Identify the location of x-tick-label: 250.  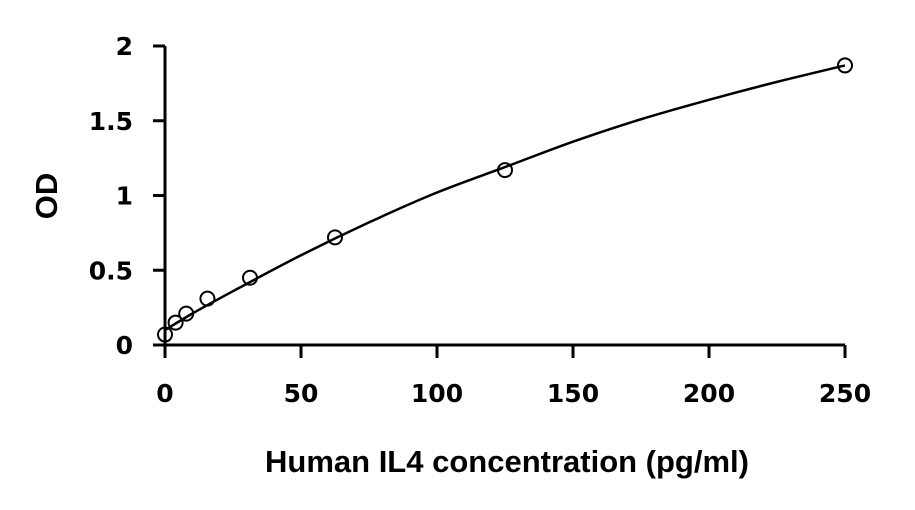
(845, 393).